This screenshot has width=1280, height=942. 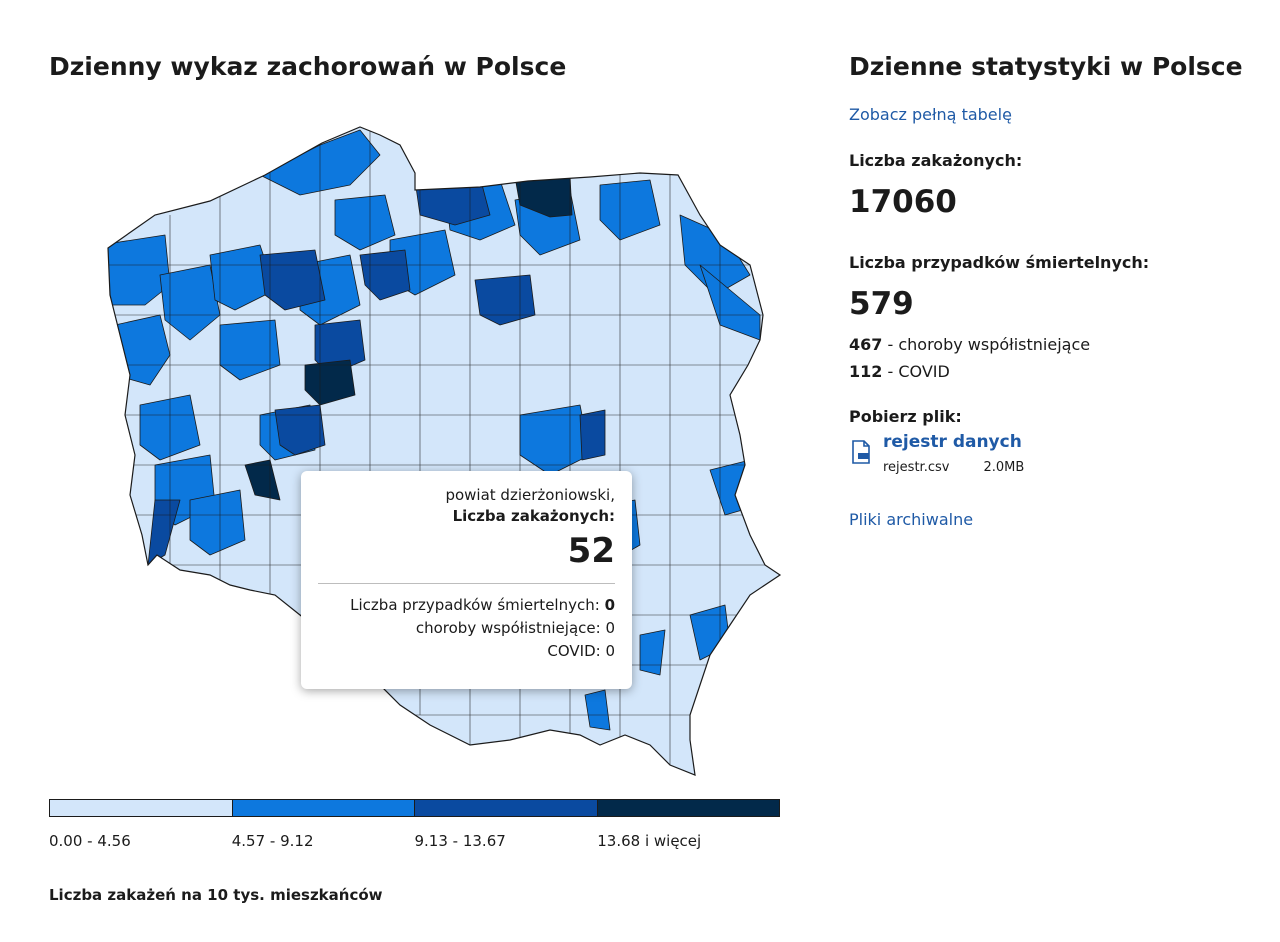 I want to click on tooltip-cases-value: 52, so click(x=591, y=551).